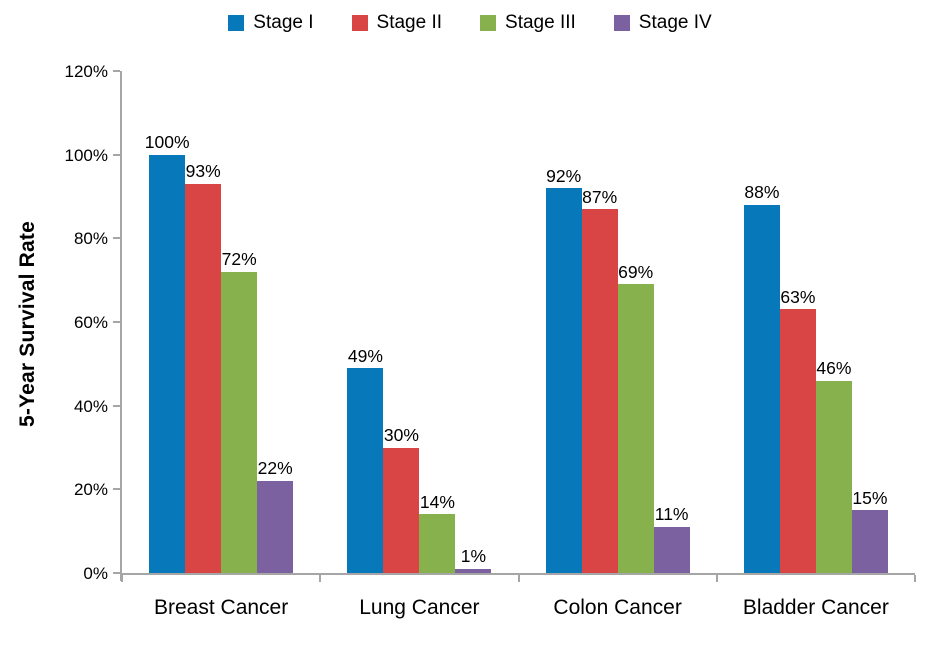 This screenshot has width=940, height=650. Describe the element at coordinates (815, 607) in the screenshot. I see `x-category-label: Bladder Cancer` at that location.